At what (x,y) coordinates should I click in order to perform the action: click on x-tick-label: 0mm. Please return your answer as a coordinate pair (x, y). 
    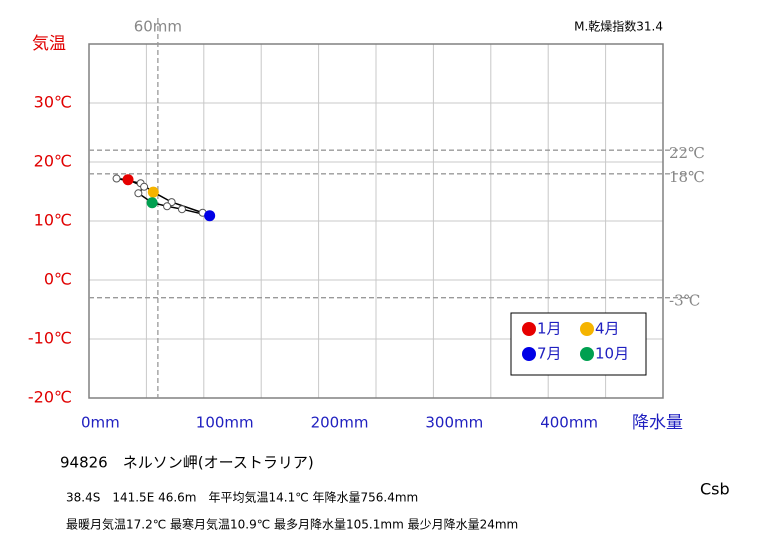
    Looking at the image, I should click on (100, 423).